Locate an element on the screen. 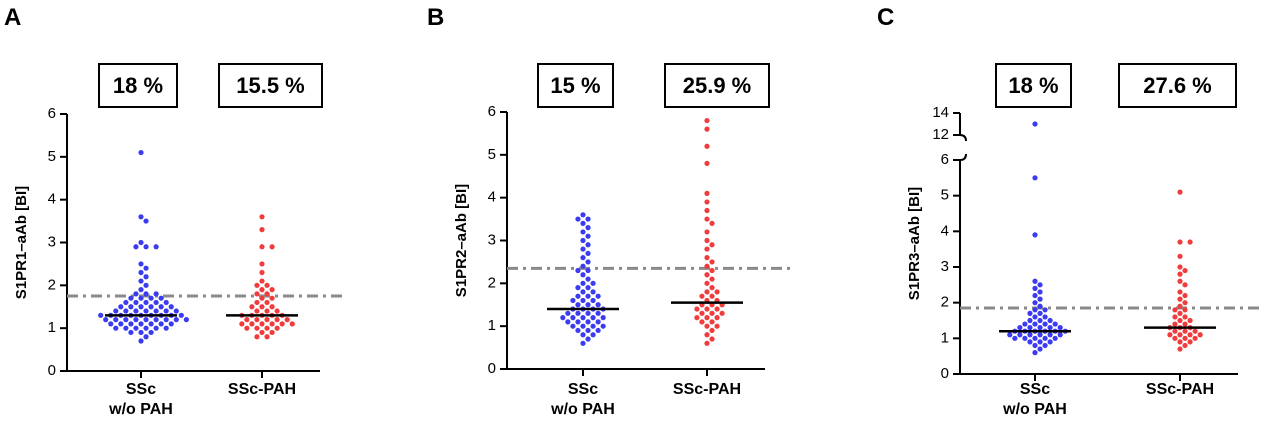 This screenshot has width=1263, height=429. y-tick-label: 2 is located at coordinates (492, 282).